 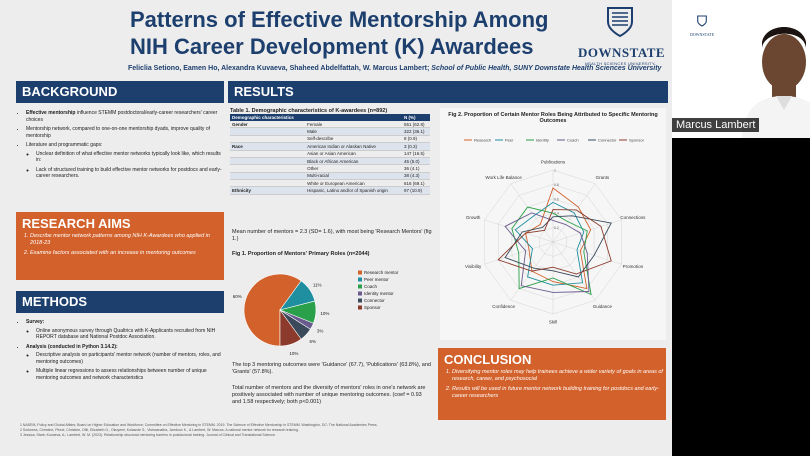 What do you see at coordinates (268, 146) in the screenshot?
I see `row-group: Race` at bounding box center [268, 146].